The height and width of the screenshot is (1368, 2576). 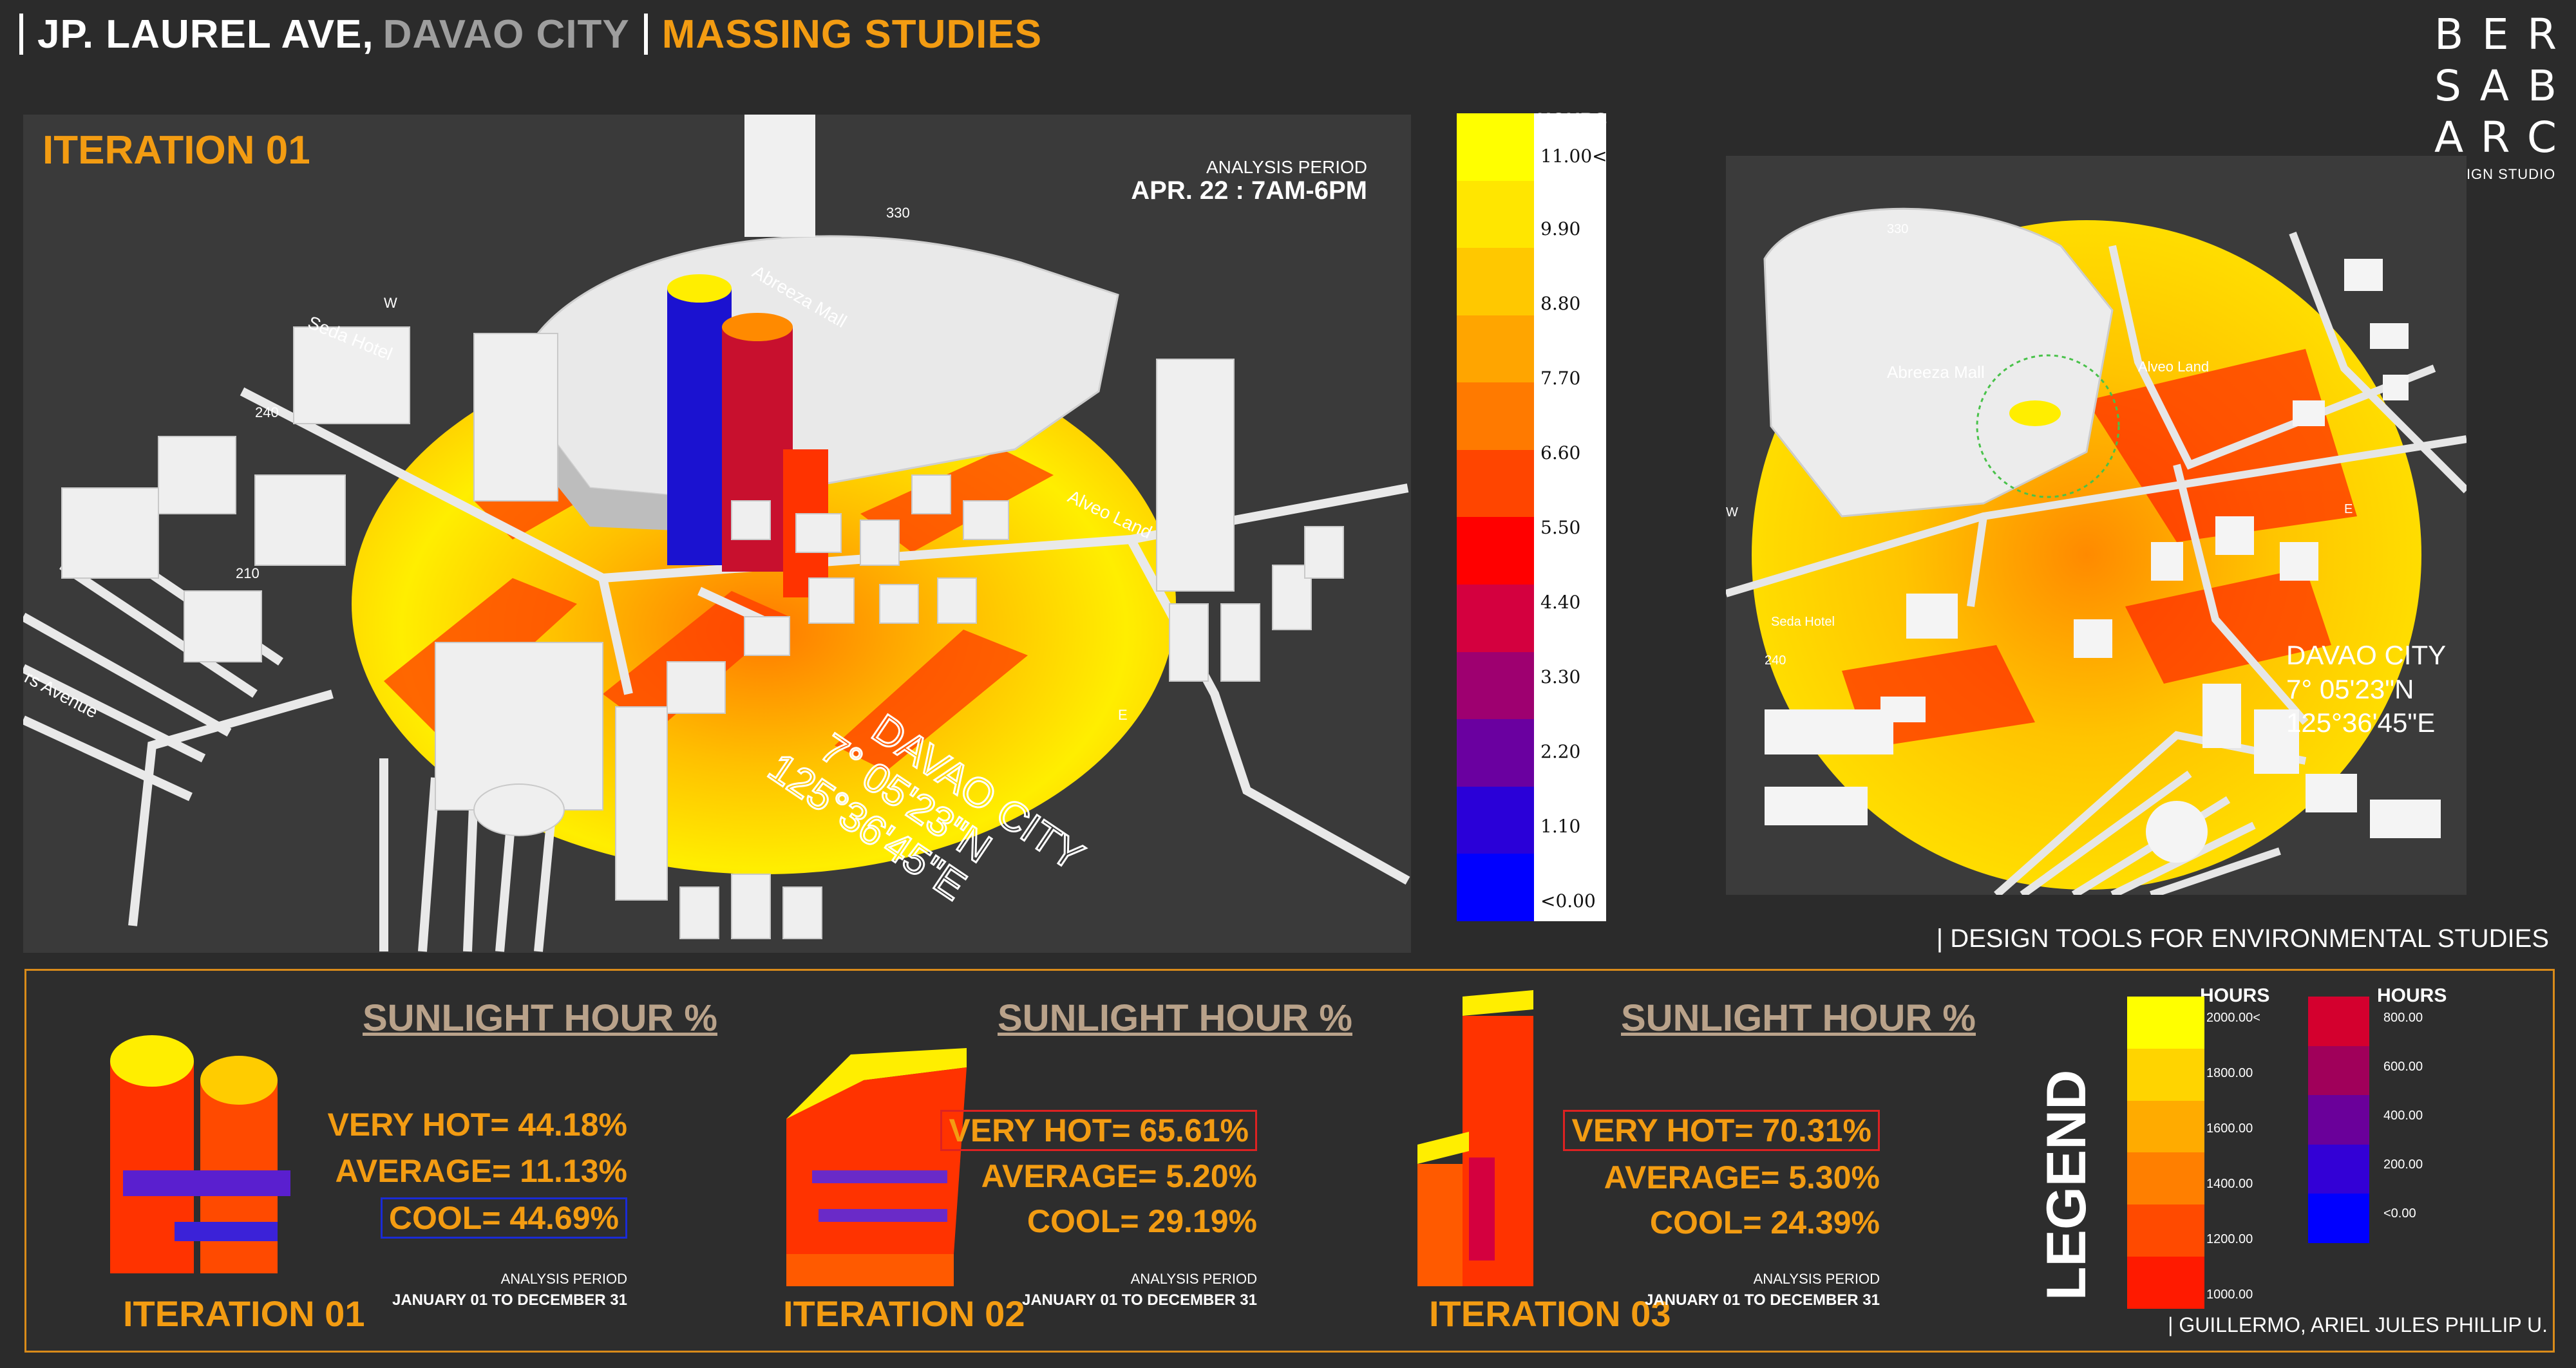 What do you see at coordinates (1803, 622) in the screenshot?
I see `plan-label-hotel: Seda Hotel` at bounding box center [1803, 622].